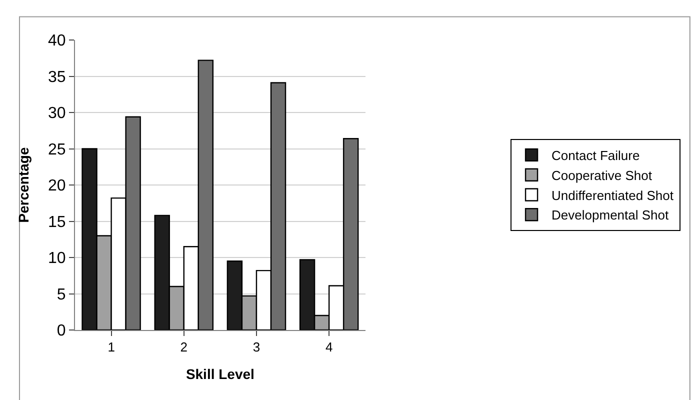 This screenshot has width=691, height=400. What do you see at coordinates (57, 259) in the screenshot?
I see `y-tick-label: 10` at bounding box center [57, 259].